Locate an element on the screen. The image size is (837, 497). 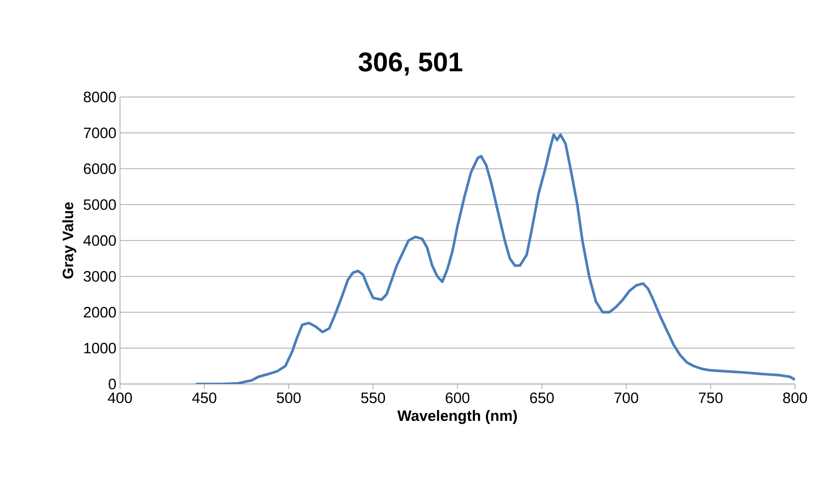
x-tick-label: 450 is located at coordinates (204, 398).